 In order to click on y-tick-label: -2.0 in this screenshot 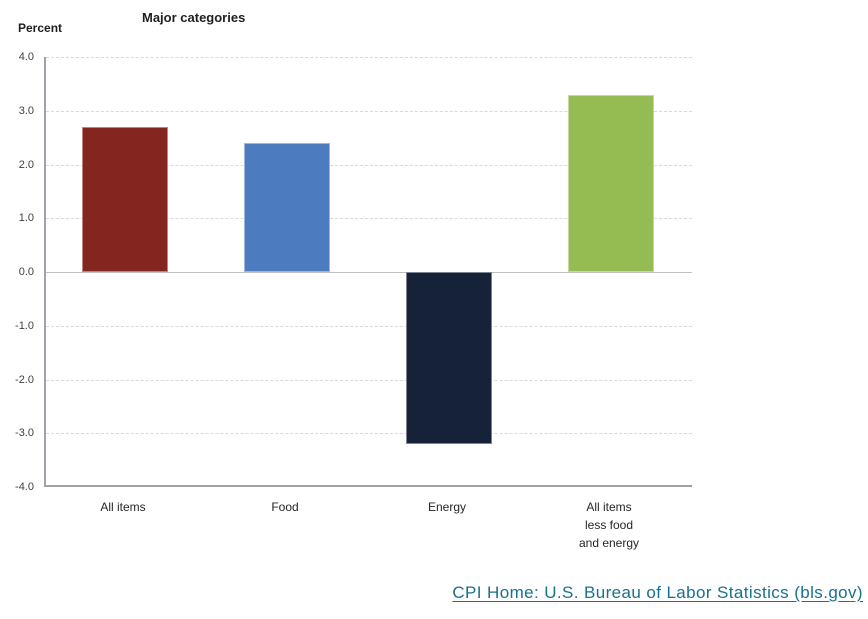, I will do `click(24, 379)`.